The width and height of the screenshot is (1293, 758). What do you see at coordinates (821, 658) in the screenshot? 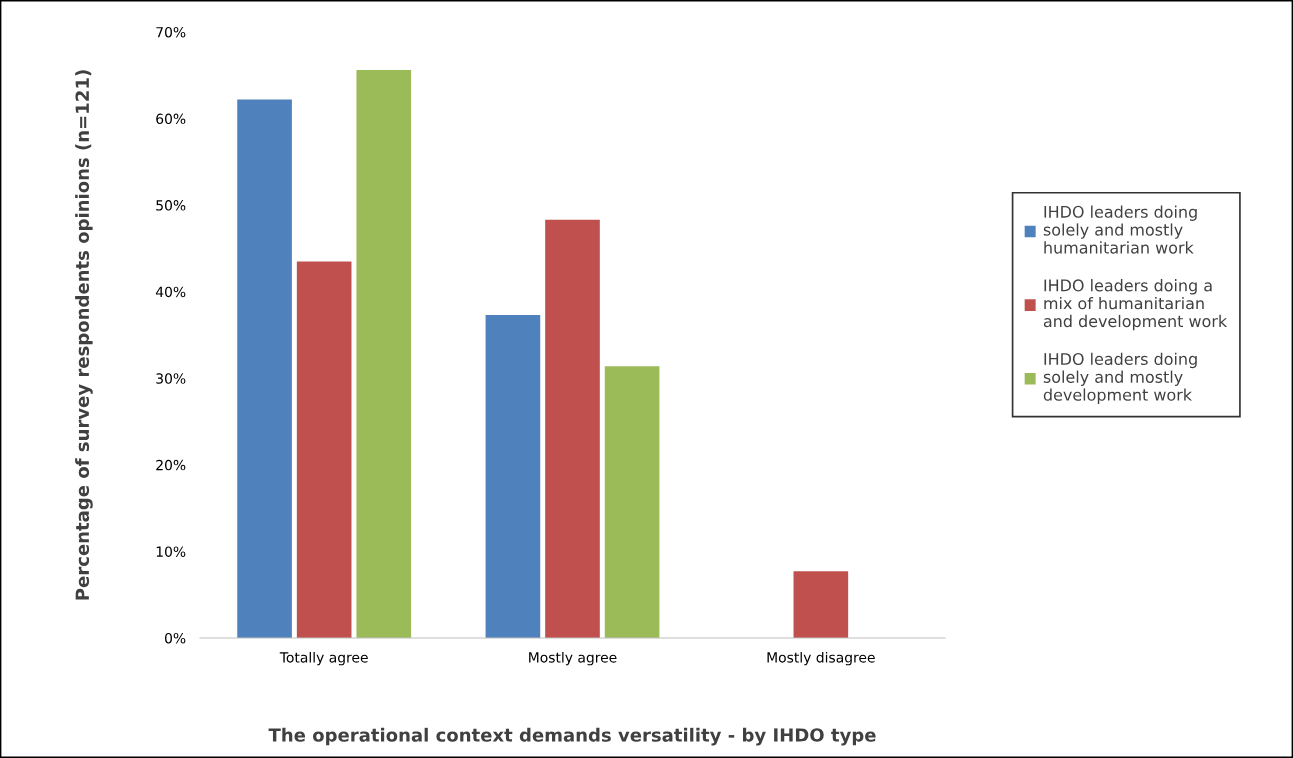
I see `x-tick-label: Mostly disagree` at bounding box center [821, 658].